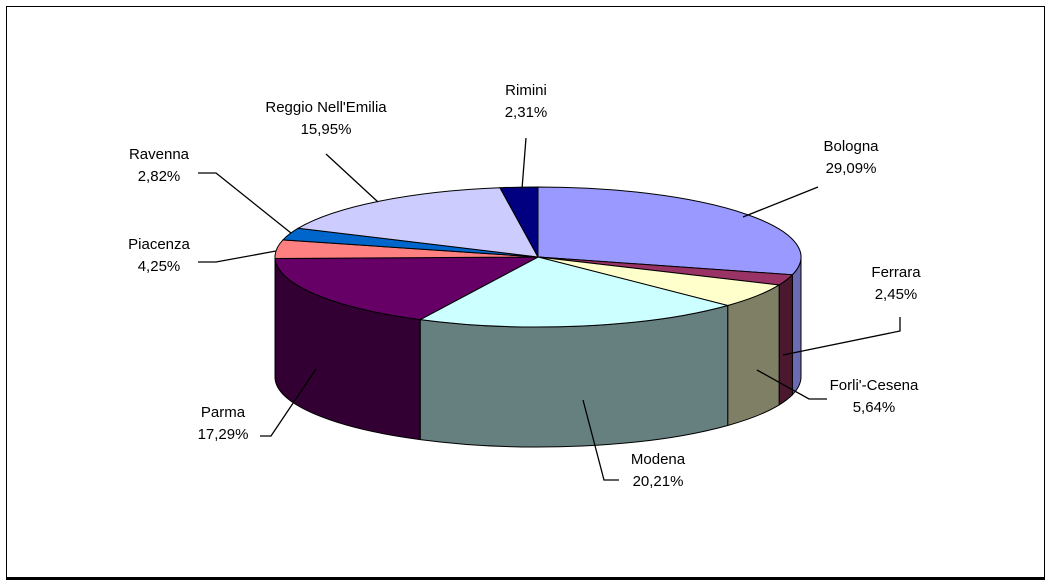 The height and width of the screenshot is (587, 1051). Describe the element at coordinates (519, 222) in the screenshot. I see `slice-rimini` at that location.